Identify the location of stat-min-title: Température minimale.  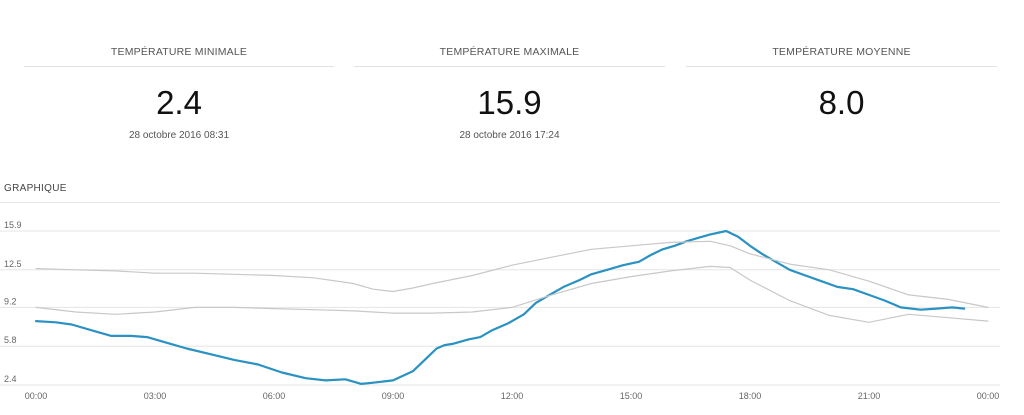
(179, 52).